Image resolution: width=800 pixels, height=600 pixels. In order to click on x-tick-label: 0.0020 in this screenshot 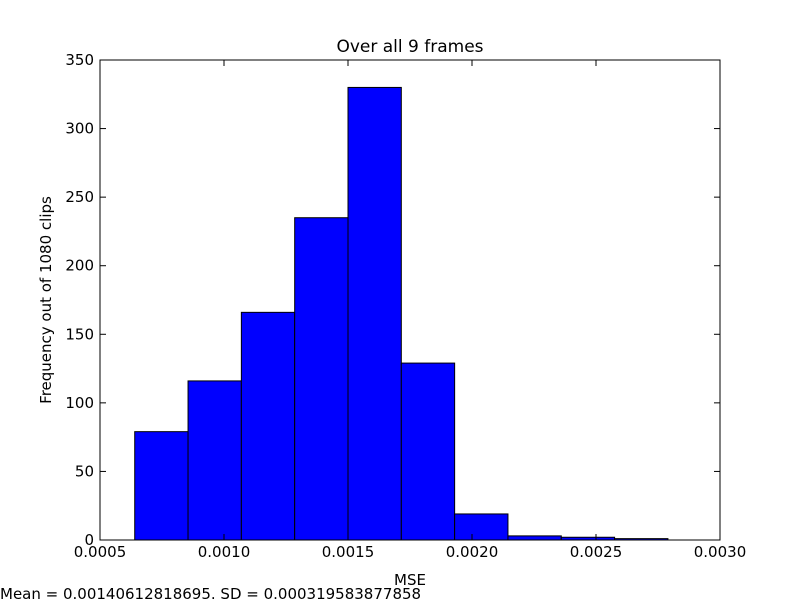, I will do `click(472, 552)`.